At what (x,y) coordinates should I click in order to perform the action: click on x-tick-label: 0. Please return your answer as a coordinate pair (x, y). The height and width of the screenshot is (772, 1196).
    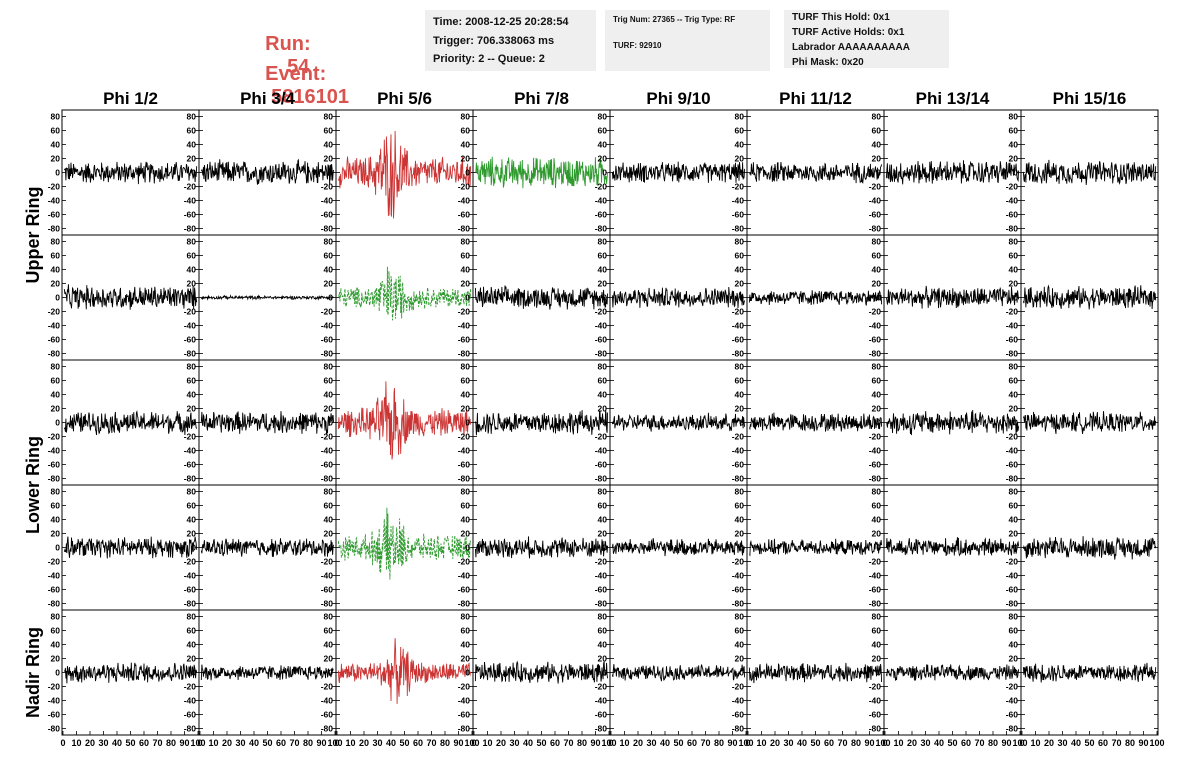
    Looking at the image, I should click on (62, 743).